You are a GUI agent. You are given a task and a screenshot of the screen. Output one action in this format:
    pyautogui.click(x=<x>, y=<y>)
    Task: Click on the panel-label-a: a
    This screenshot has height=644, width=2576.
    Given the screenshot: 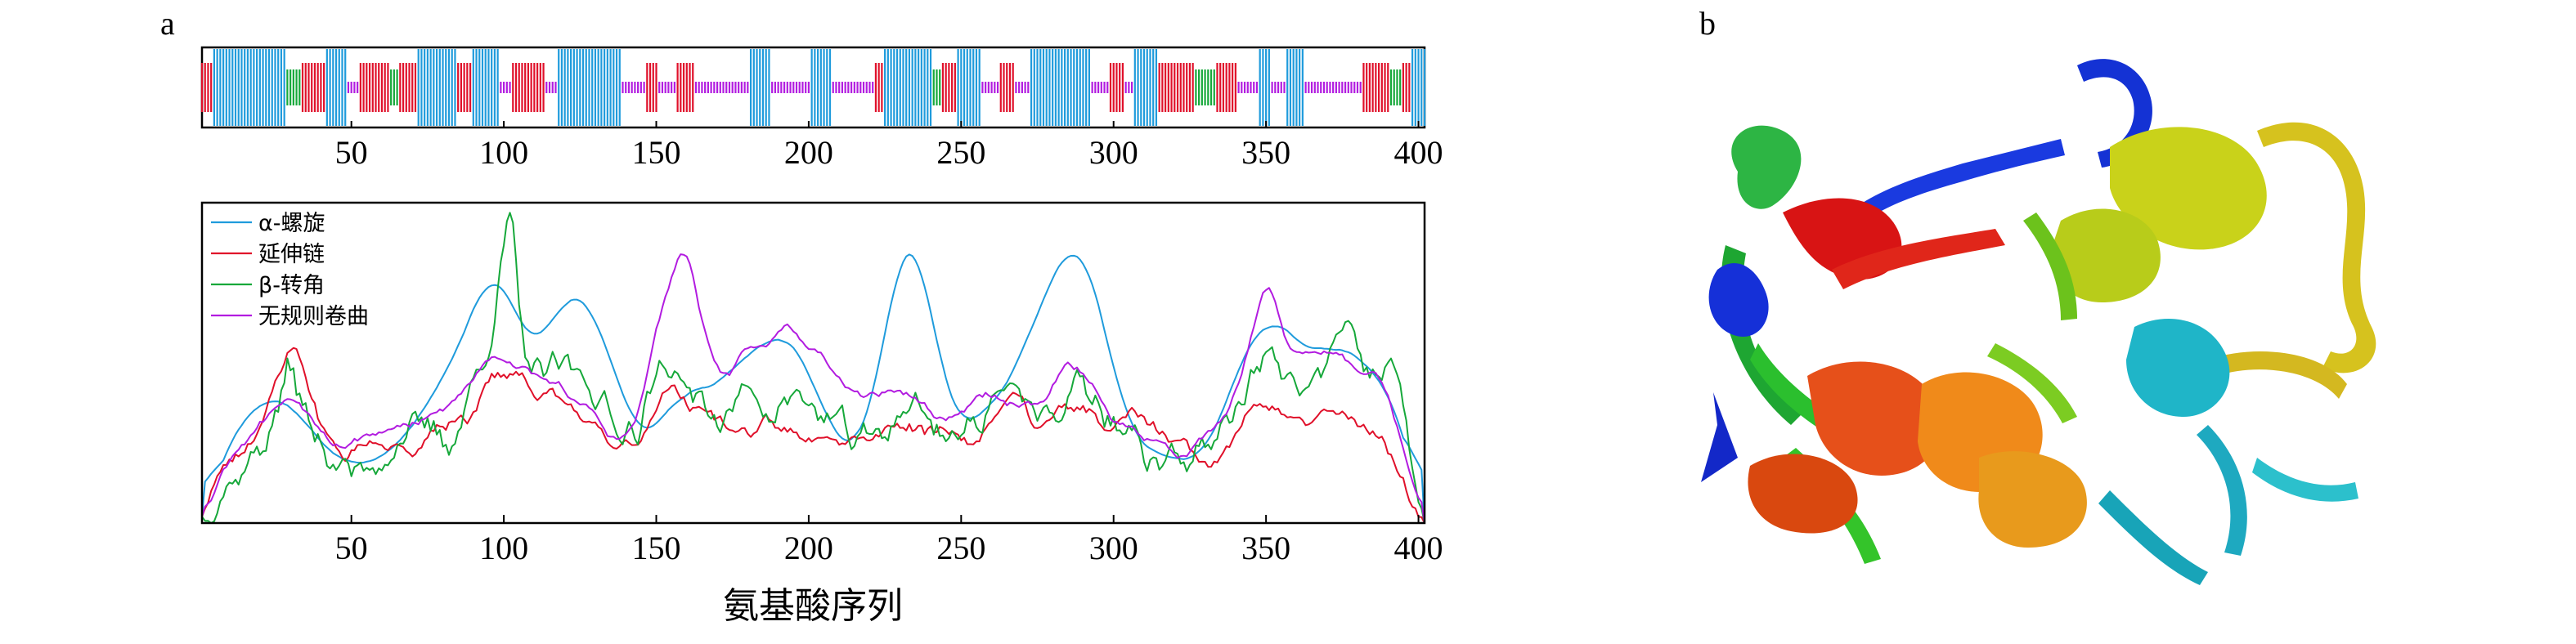 What is the action you would take?
    pyautogui.click(x=167, y=23)
    